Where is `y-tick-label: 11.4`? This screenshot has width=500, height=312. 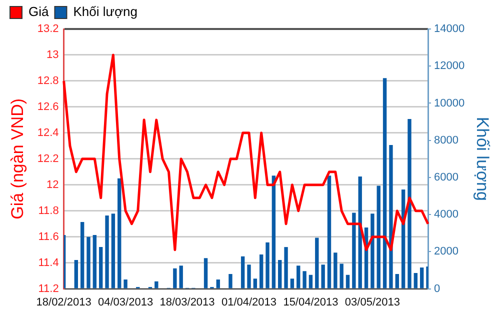 y-tick-label: 11.4 is located at coordinates (48, 262).